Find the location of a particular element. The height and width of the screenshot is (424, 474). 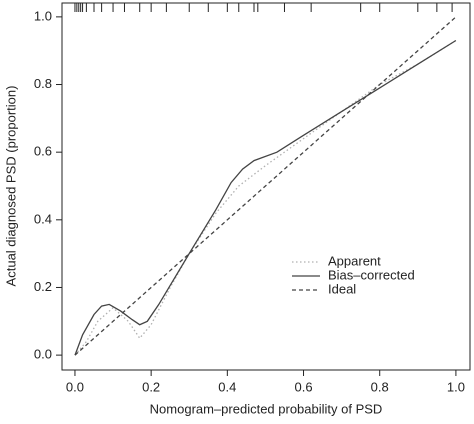

x-tick-label: 1.0 is located at coordinates (456, 386).